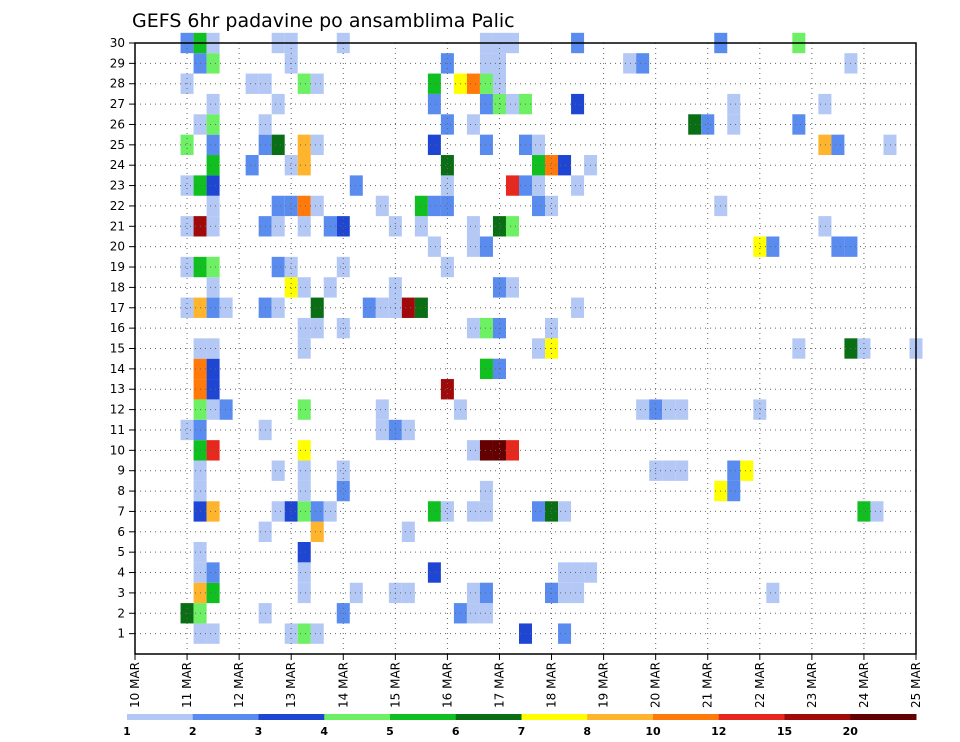 This screenshot has height=742, width=960. Describe the element at coordinates (121, 613) in the screenshot. I see `y-tick-label: 2` at that location.